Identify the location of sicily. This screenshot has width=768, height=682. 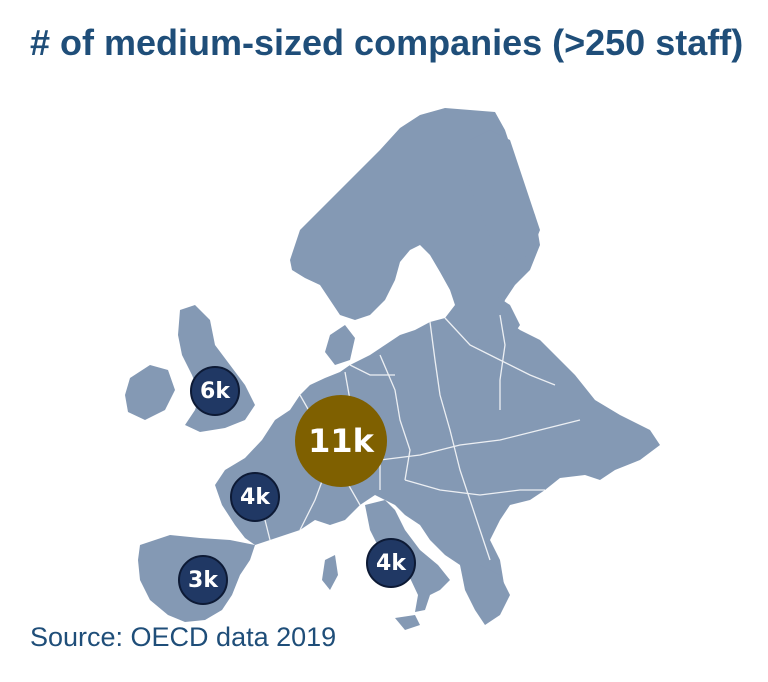
(407, 622).